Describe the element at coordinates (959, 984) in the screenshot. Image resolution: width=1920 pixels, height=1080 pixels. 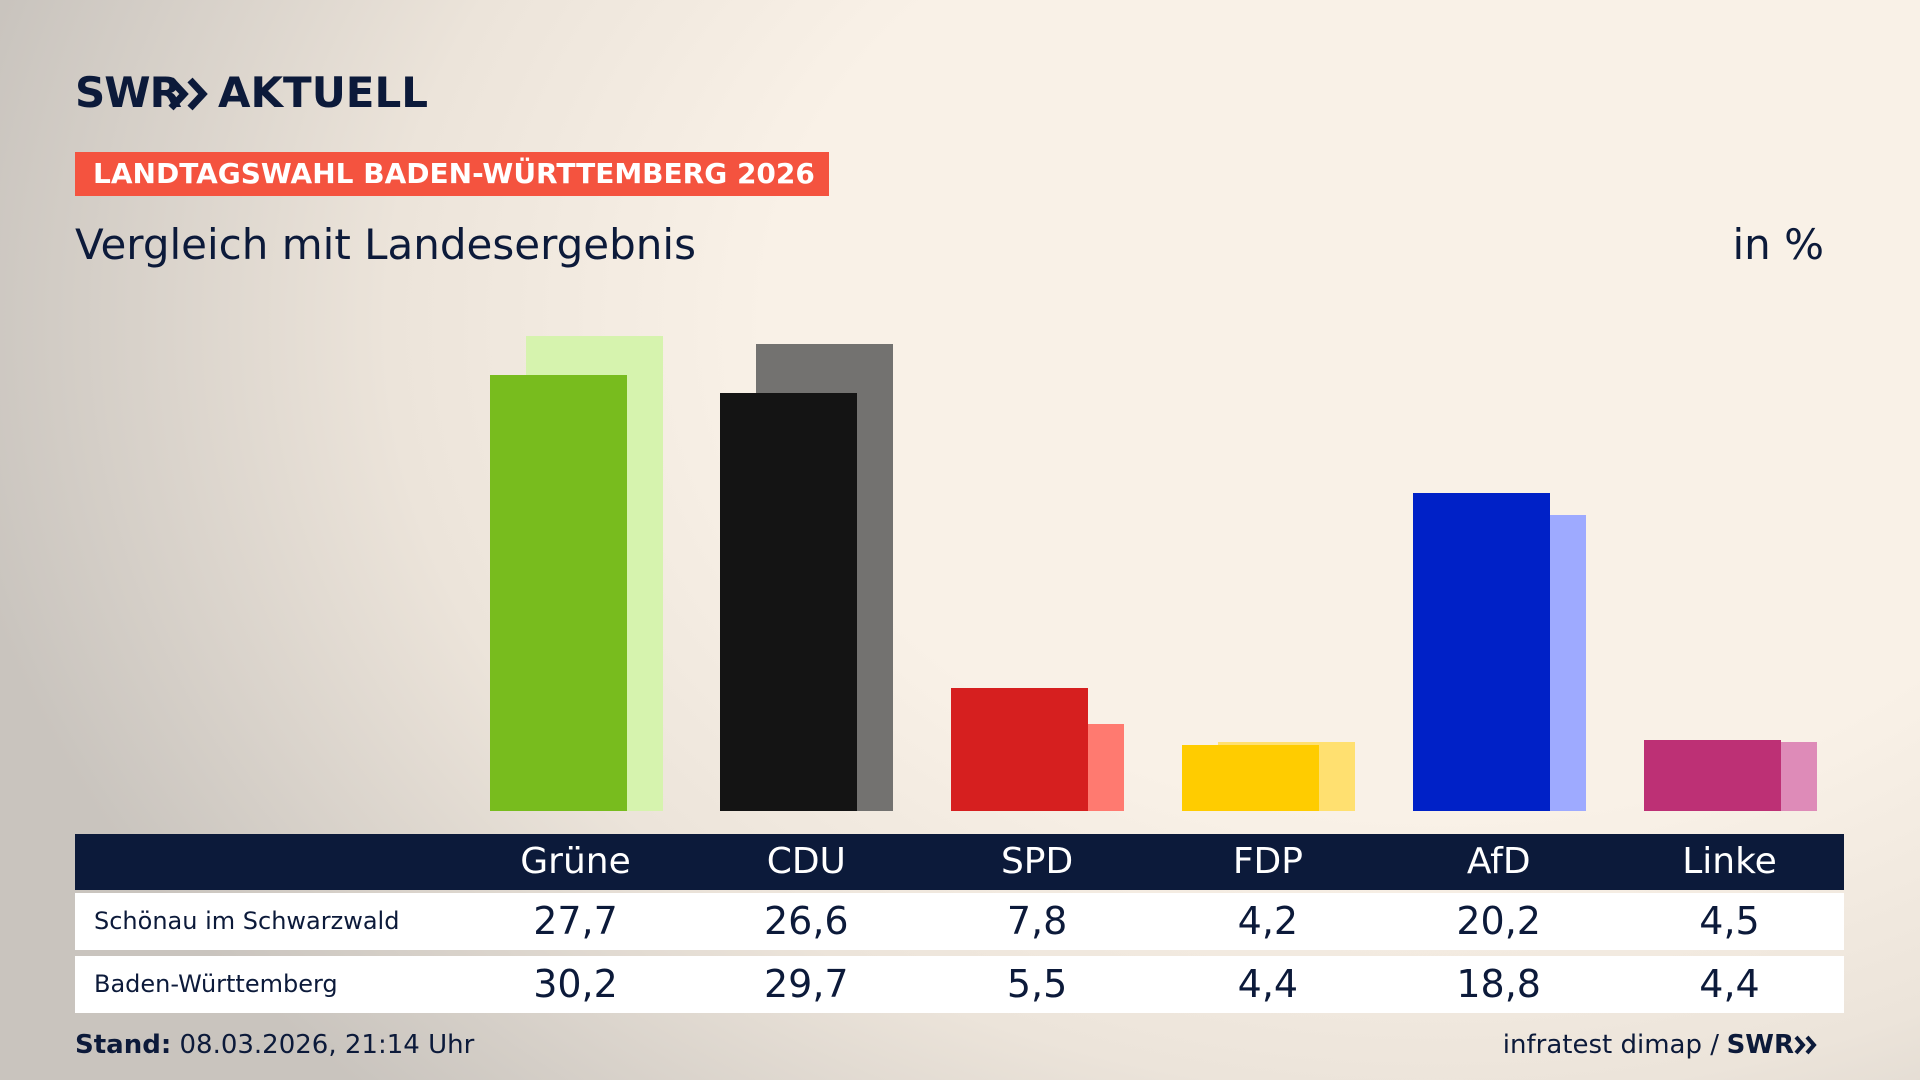
I see `table-row: Baden-Württemberg 30,2 29,7 5,5 4,4 18,8 4,4` at that location.